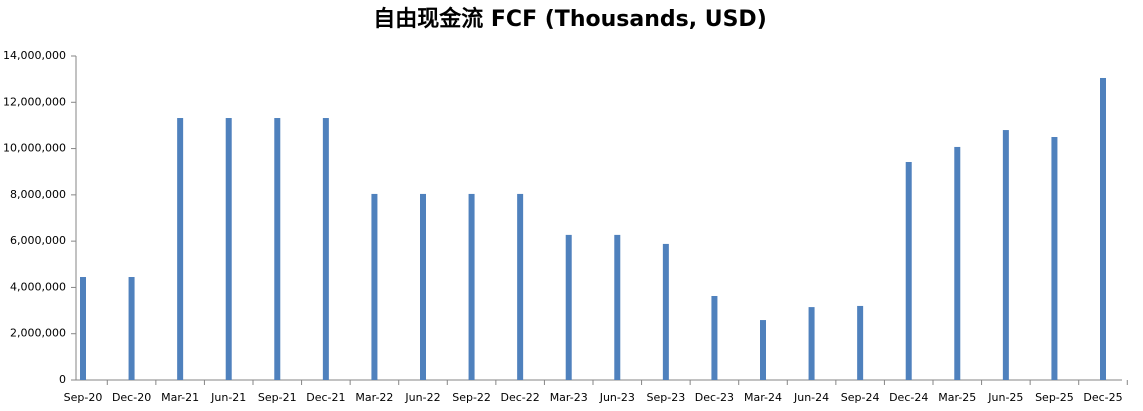 Image resolution: width=1143 pixels, height=411 pixels. What do you see at coordinates (34, 148) in the screenshot?
I see `y-tick-label: 10,000,000` at bounding box center [34, 148].